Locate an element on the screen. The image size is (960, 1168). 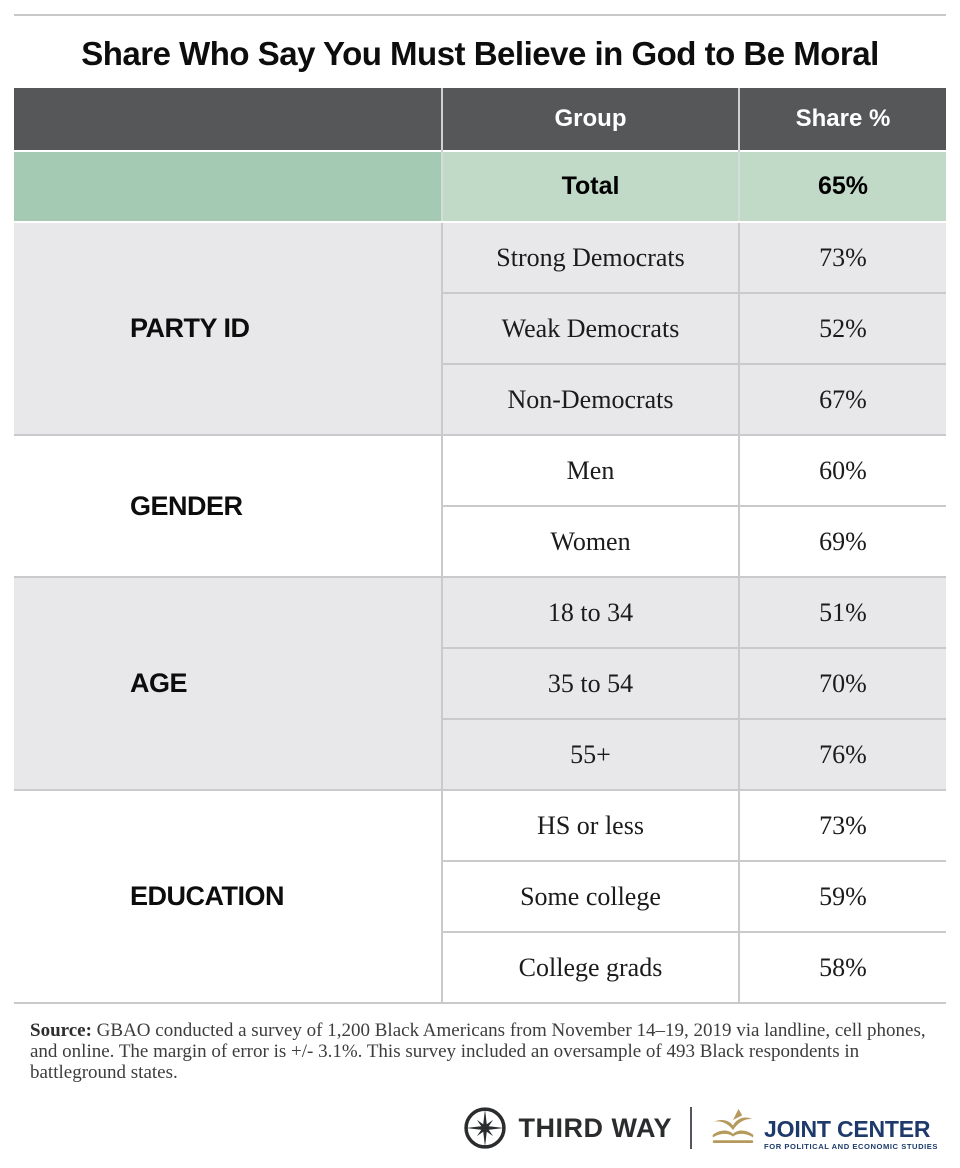
share-cell: 76% is located at coordinates (842, 754).